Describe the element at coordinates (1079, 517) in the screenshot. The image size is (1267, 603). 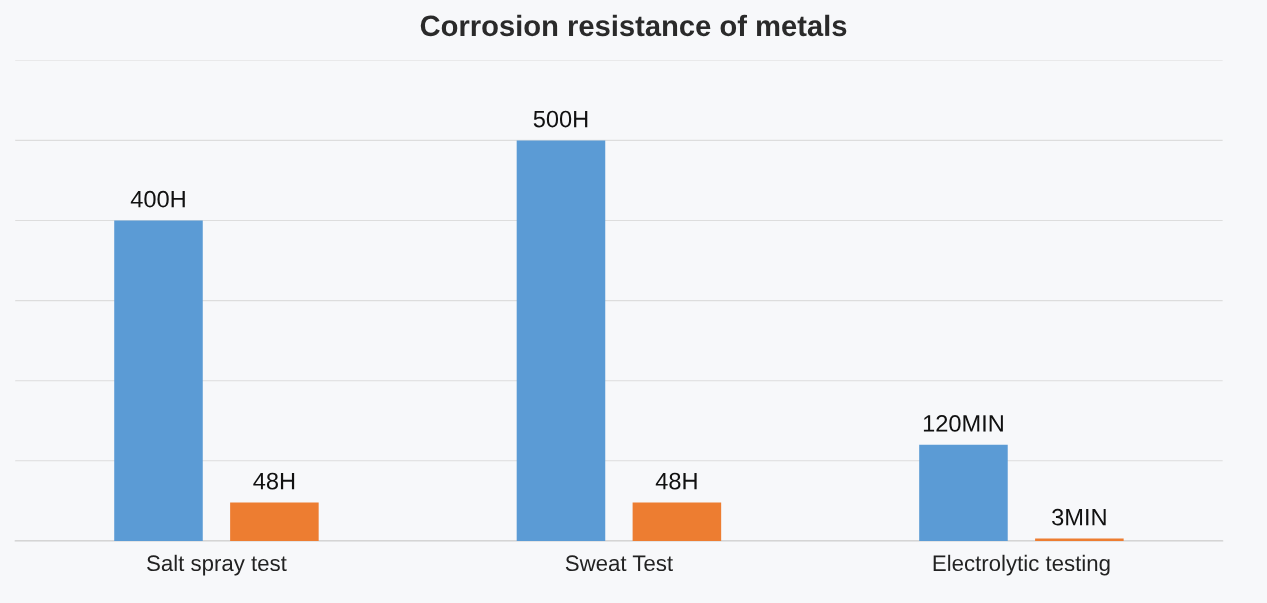
I see `data-label: 3MIN` at that location.